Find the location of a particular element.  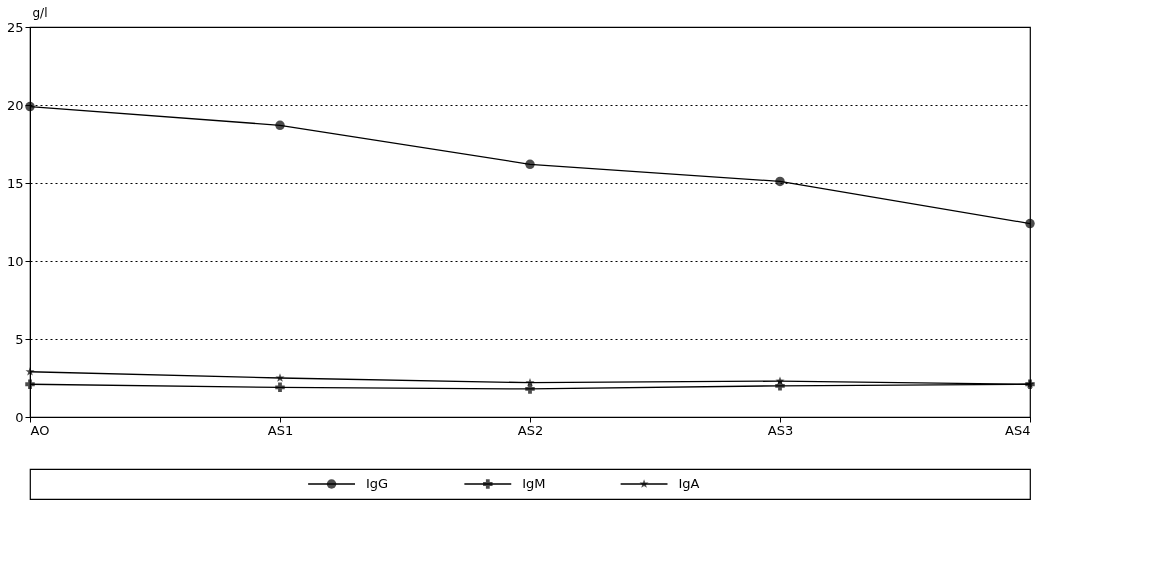

y-tick-label: 20 is located at coordinates (15, 105).